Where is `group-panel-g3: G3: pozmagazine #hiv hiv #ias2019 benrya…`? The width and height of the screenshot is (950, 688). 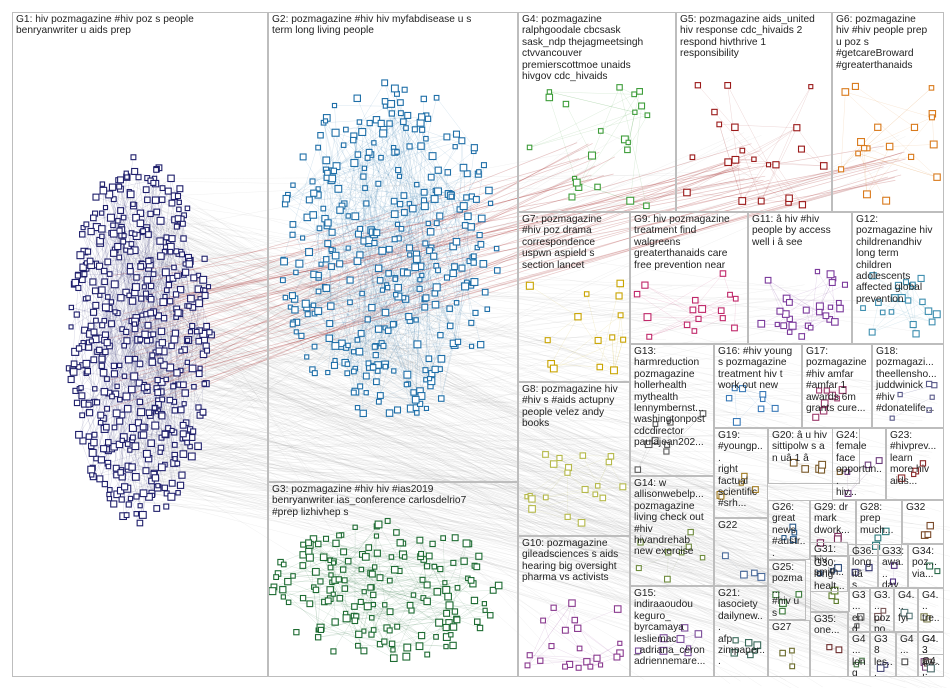 group-panel-g3: G3: pozmagazine #hiv hiv #ias2019 benrya… is located at coordinates (393, 579).